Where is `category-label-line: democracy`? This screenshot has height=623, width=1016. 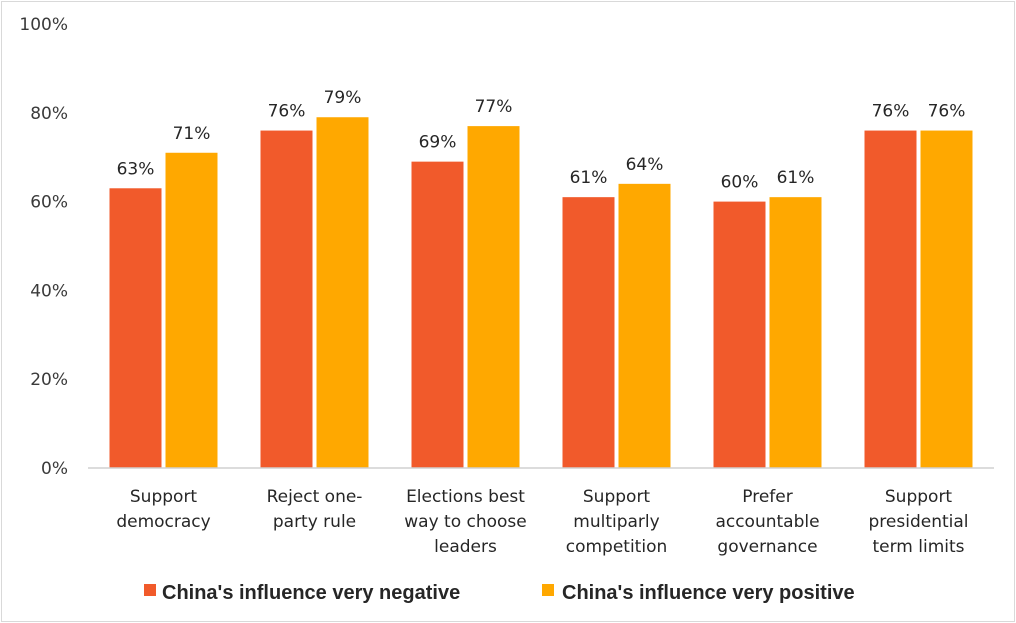
category-label-line: democracy is located at coordinates (163, 522).